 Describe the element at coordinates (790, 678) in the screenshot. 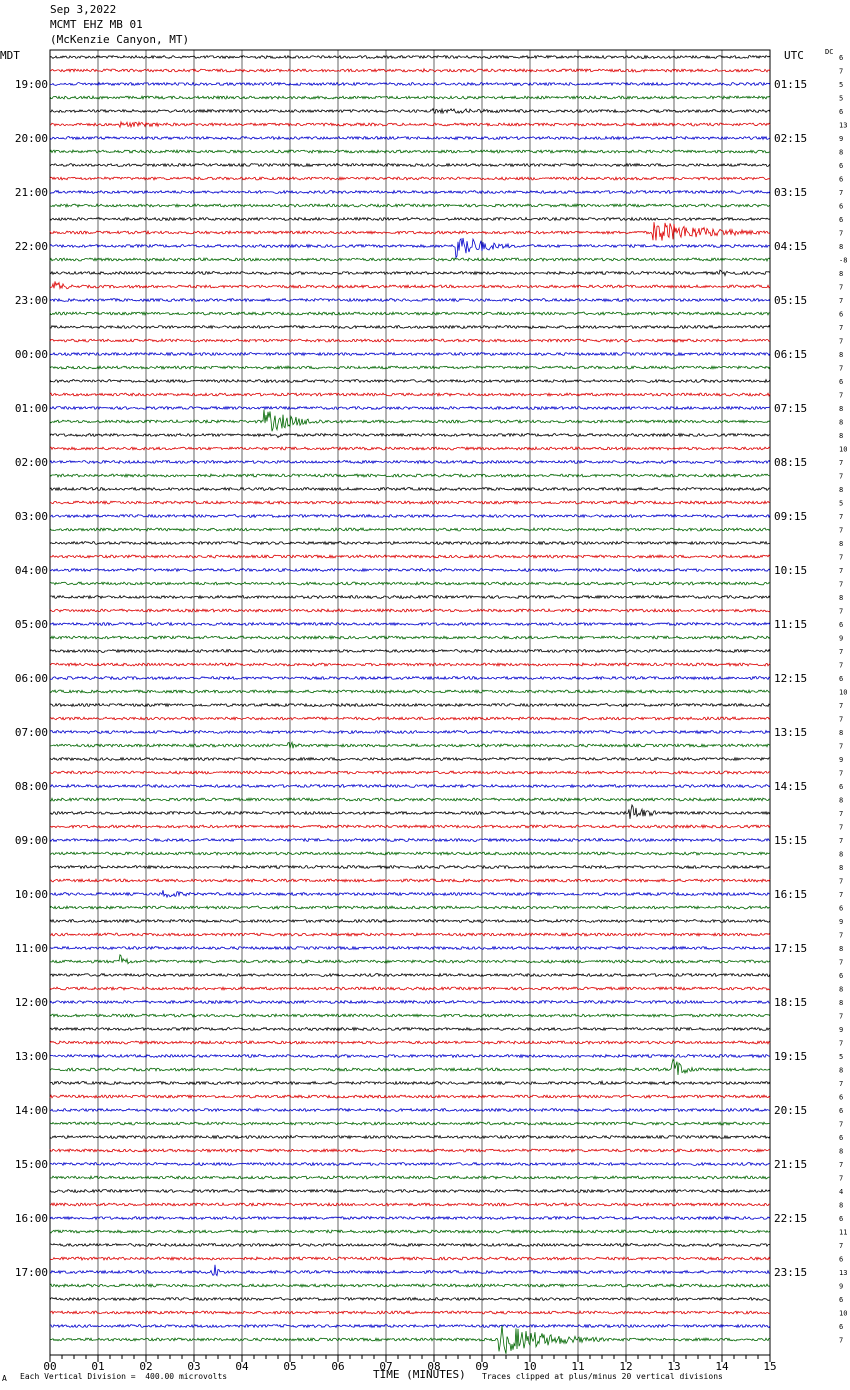

I see `right-hour-label: 12:15` at that location.